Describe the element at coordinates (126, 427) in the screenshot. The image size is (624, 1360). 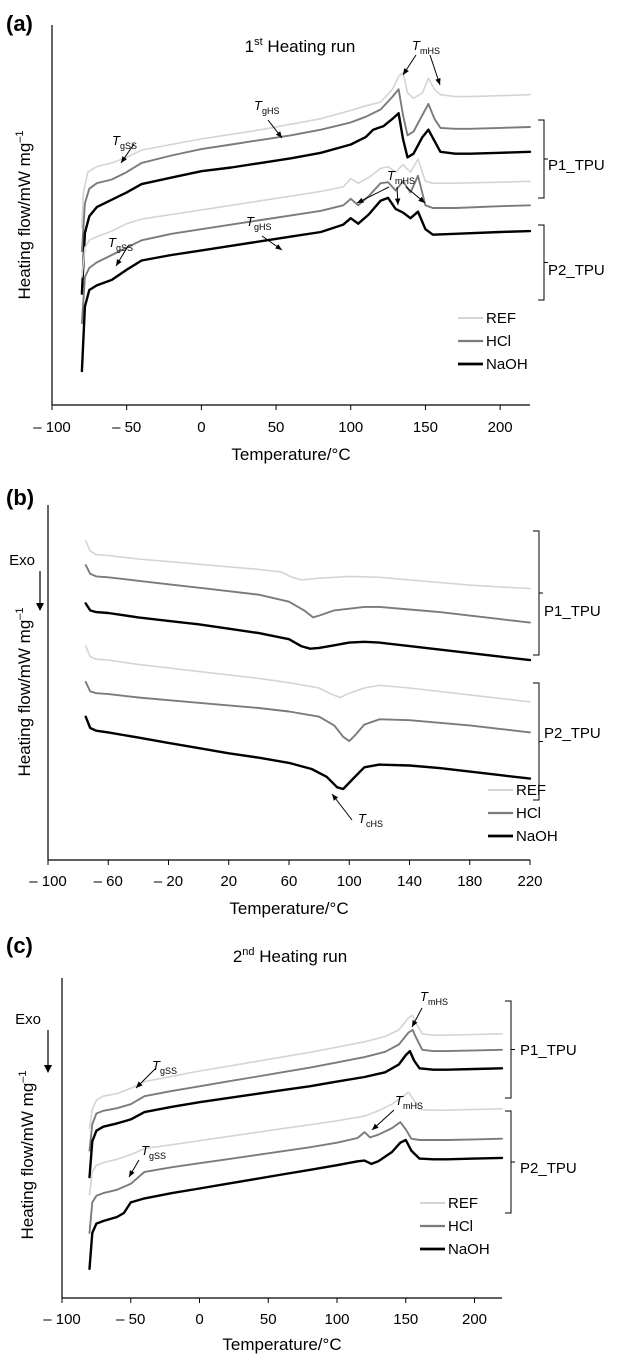
I see `x-tick-label: – 50` at that location.